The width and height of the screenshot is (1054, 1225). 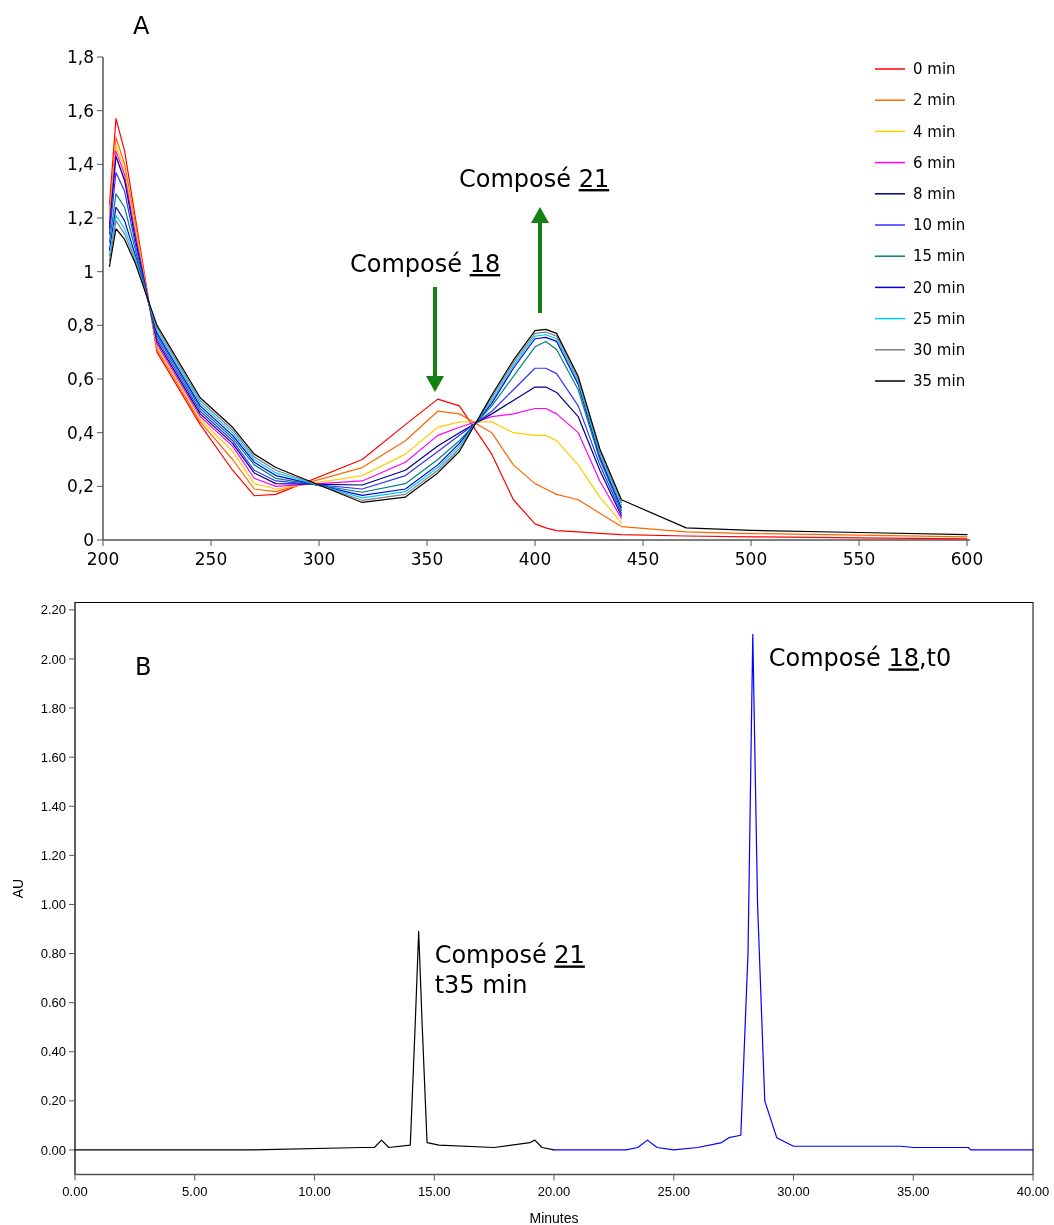 I want to click on x-tick-label: 450, so click(x=643, y=559).